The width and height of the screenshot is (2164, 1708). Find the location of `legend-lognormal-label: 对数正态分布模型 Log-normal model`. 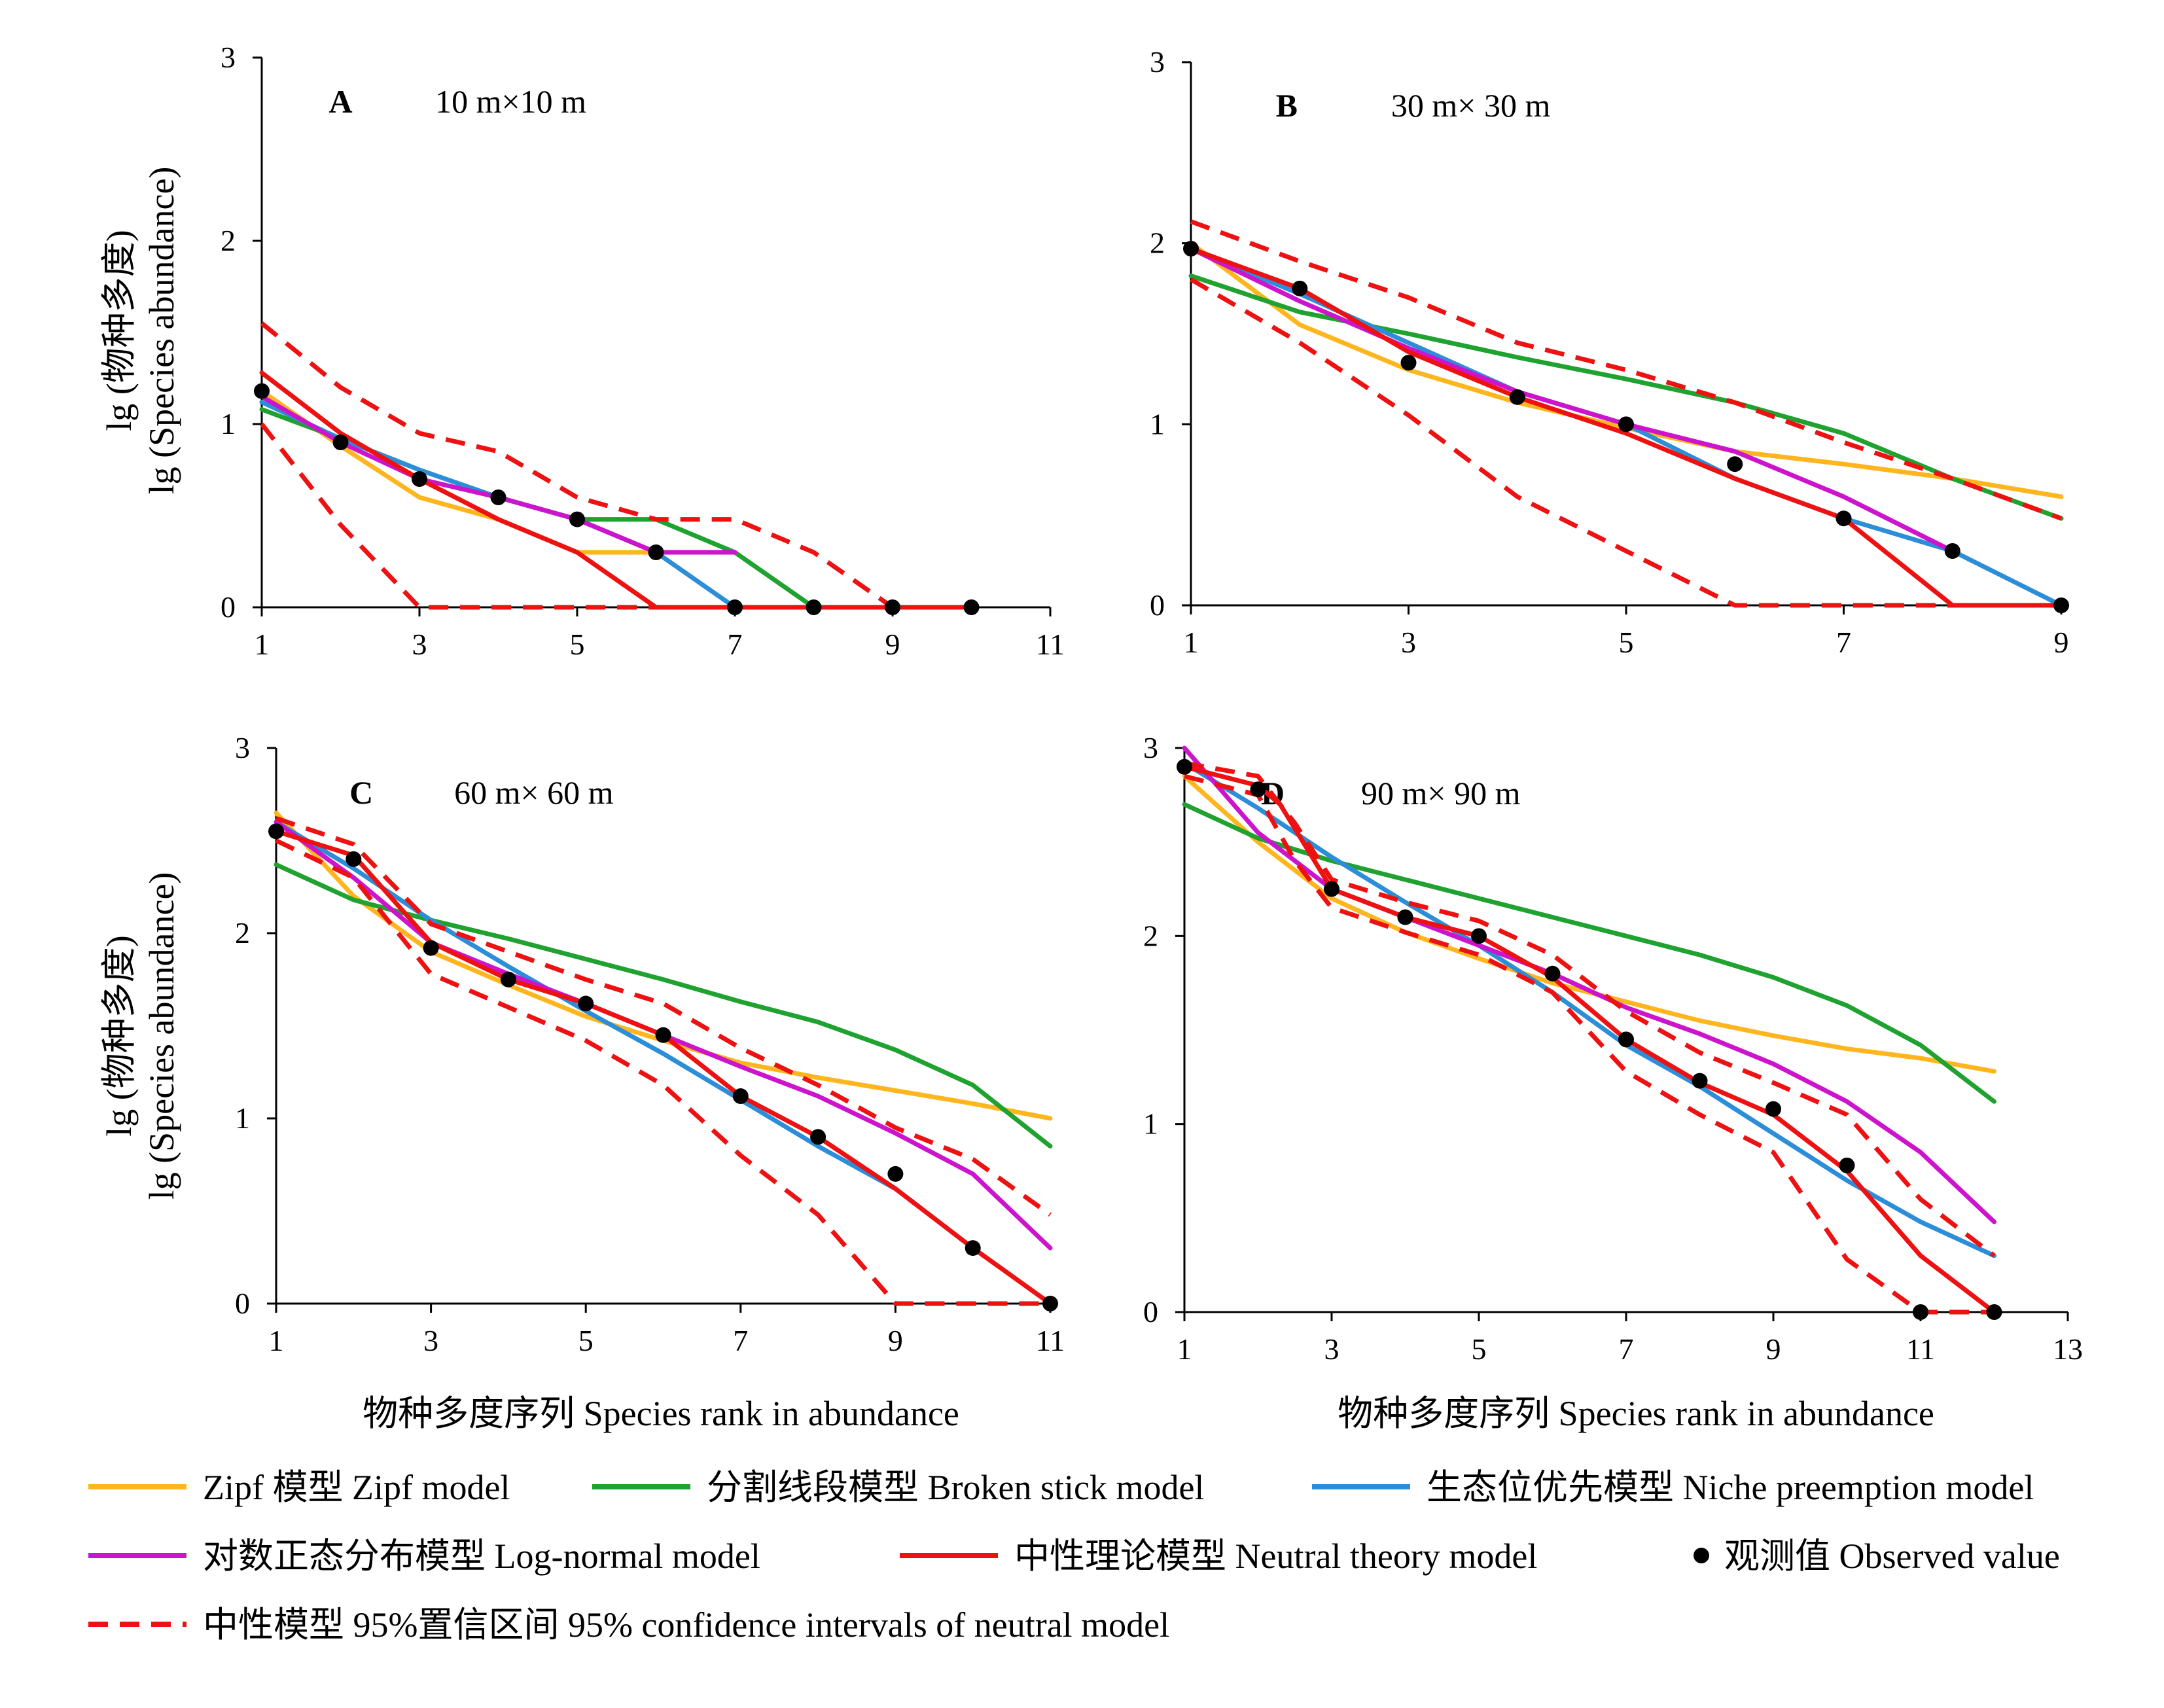

legend-lognormal-label: 对数正态分布模型 Log-normal model is located at coordinates (482, 1557).